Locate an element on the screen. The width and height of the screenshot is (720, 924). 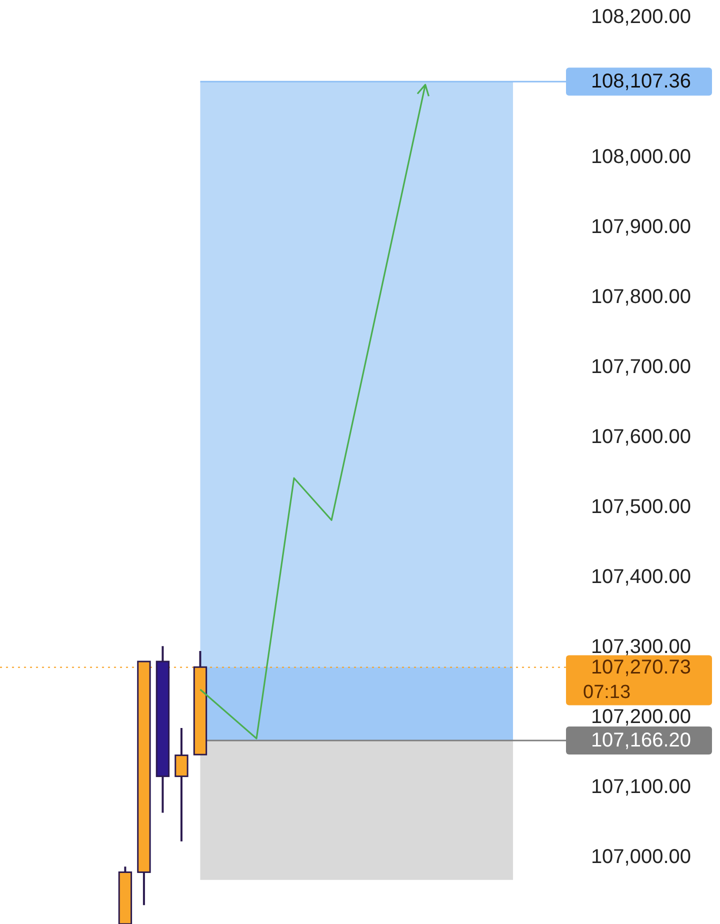
y-tick-label: 107,100.00 is located at coordinates (641, 787).